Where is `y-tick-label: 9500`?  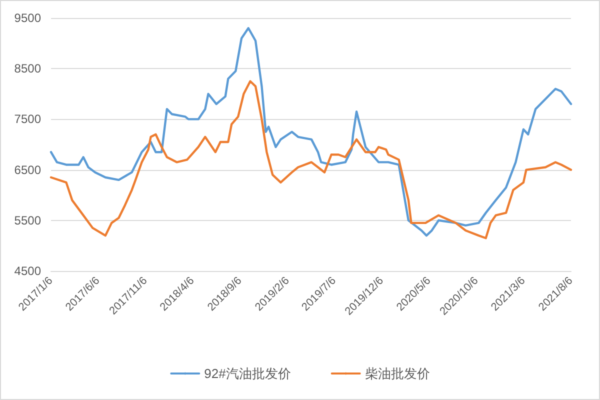
y-tick-label: 9500 is located at coordinates (28, 18).